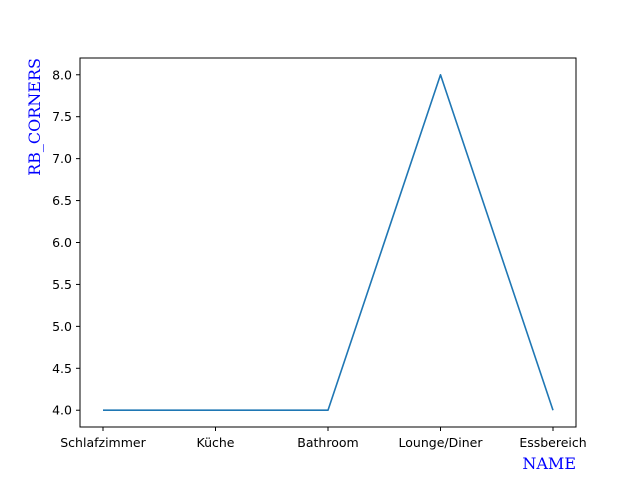  What do you see at coordinates (327, 442) in the screenshot?
I see `x-tick-label: Bathroom` at bounding box center [327, 442].